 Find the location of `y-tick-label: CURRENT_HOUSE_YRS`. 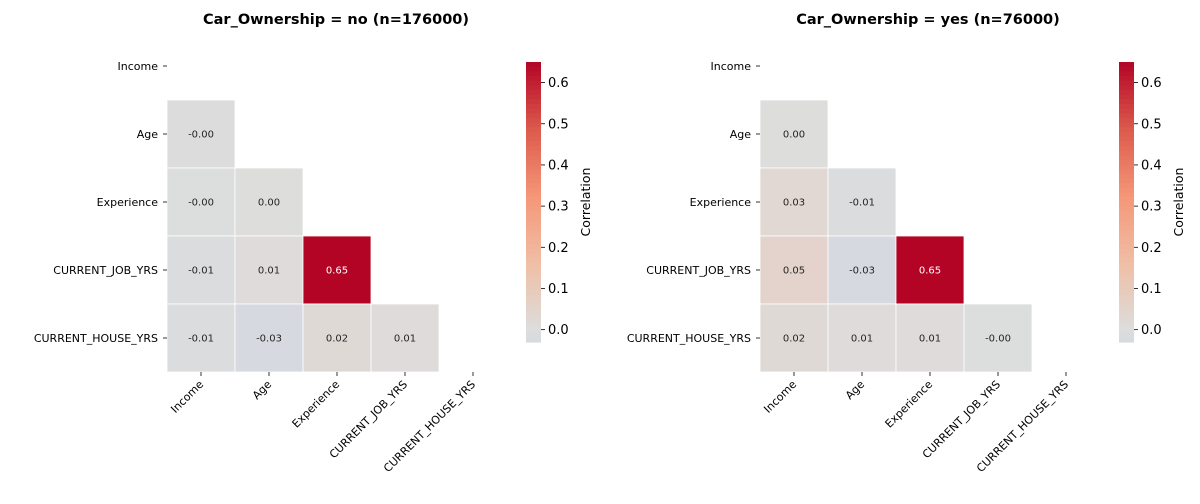

y-tick-label: CURRENT_HOUSE_YRS is located at coordinates (96, 338).